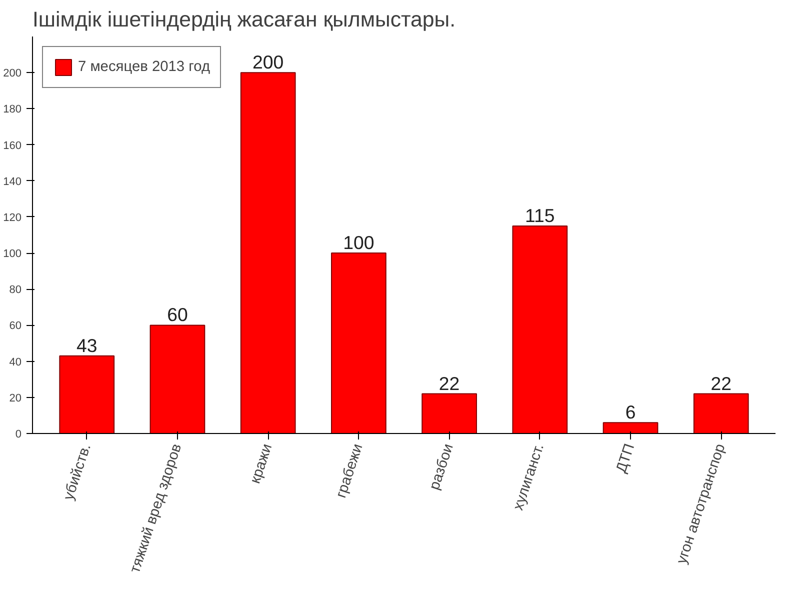 The image size is (800, 600). I want to click on y-tick-label: 180, so click(12, 110).